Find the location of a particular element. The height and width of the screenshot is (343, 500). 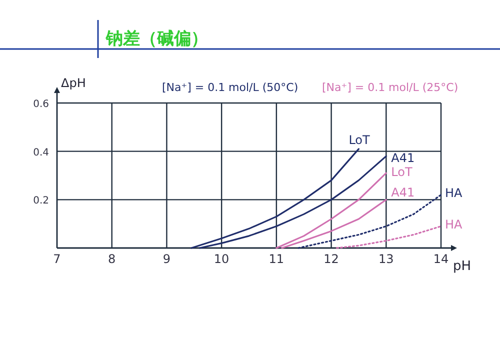

x-tick-label: 10 is located at coordinates (222, 259).